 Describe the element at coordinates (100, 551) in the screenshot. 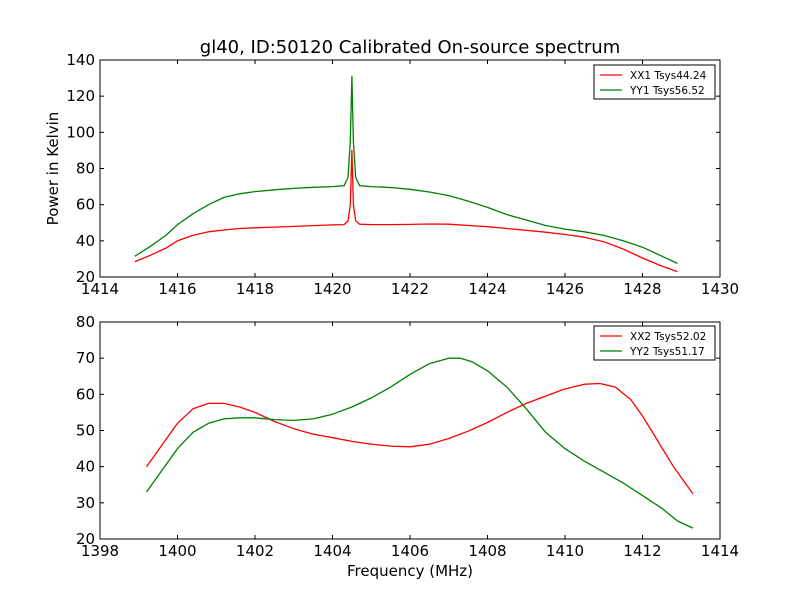

I see `x-tick-label: 1398` at that location.